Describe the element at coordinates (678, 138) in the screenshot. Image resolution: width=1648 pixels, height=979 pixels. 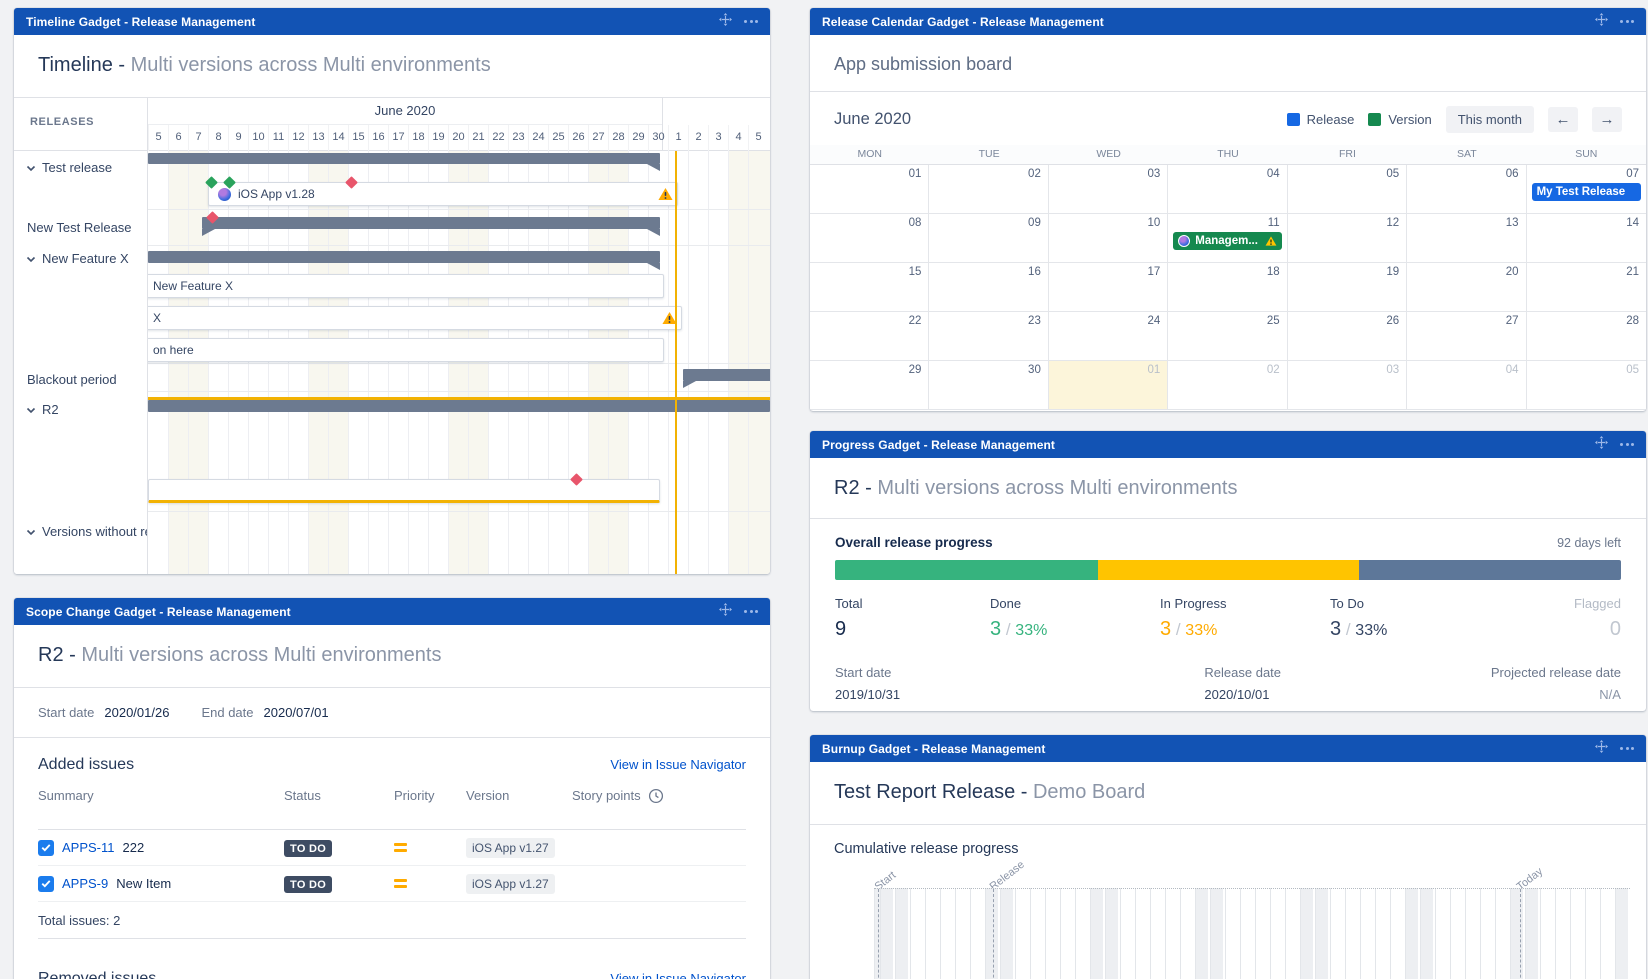
I see `axis-day-tick: 1` at that location.